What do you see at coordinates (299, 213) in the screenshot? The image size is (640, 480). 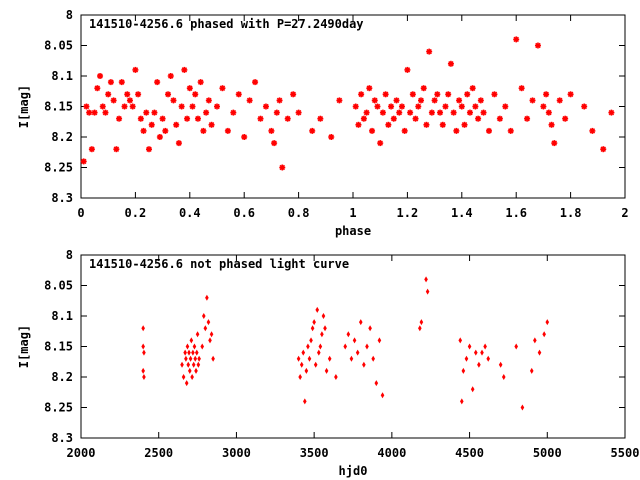 I see `x-tick-label: 0.8` at bounding box center [299, 213].